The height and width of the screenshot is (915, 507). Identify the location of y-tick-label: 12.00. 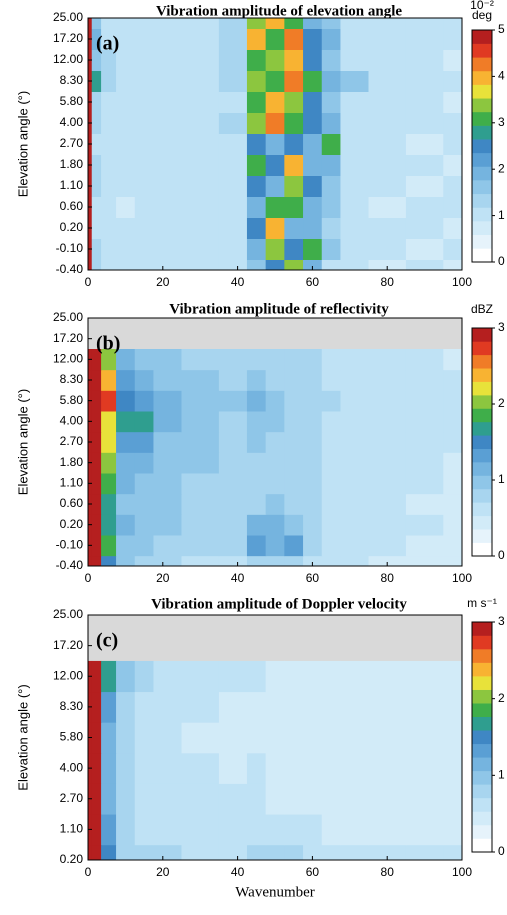
(68, 59).